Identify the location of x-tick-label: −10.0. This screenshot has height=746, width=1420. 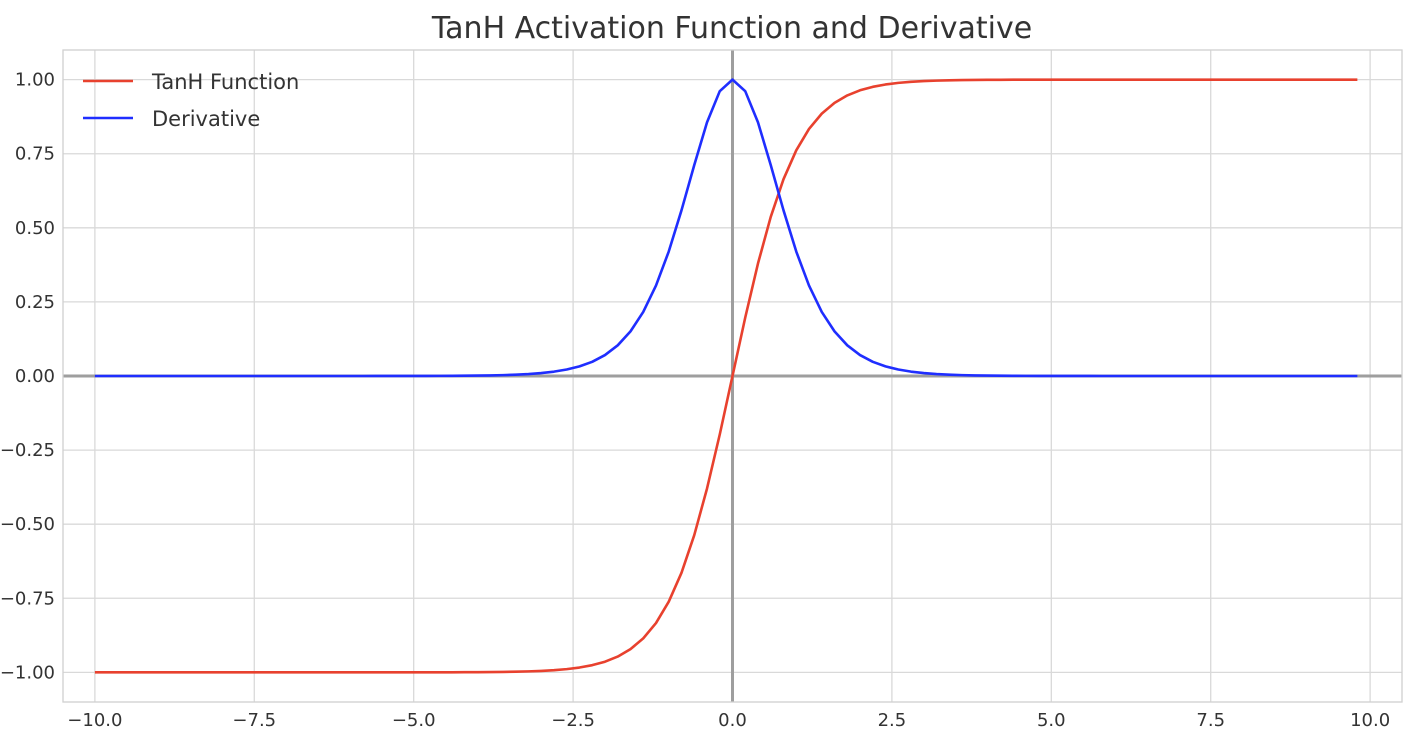
(94, 720).